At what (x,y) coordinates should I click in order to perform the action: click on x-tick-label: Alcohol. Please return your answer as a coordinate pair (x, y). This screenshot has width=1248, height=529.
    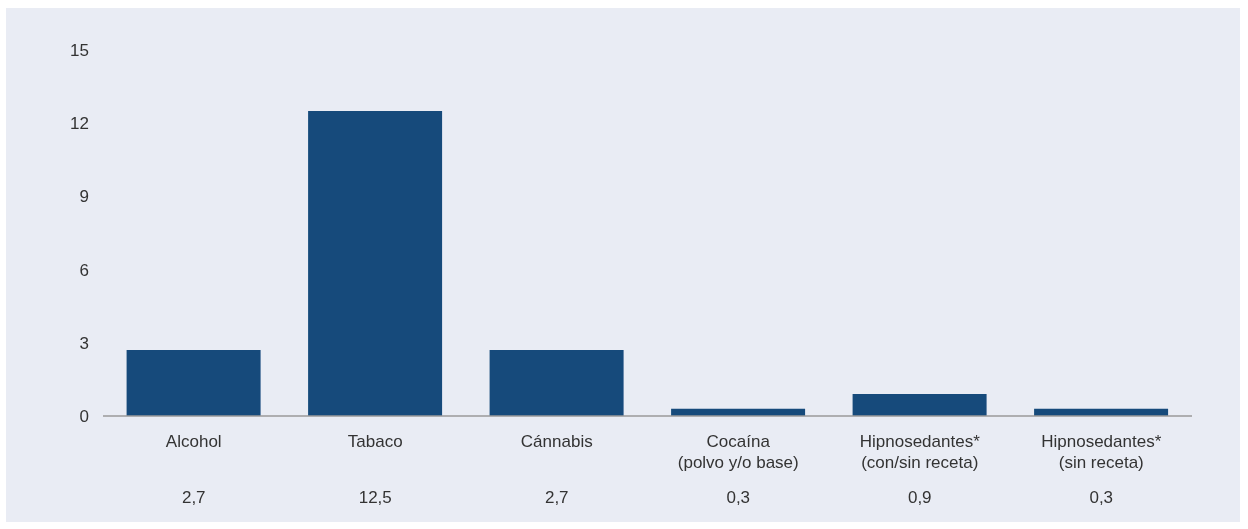
    Looking at the image, I should click on (193, 441).